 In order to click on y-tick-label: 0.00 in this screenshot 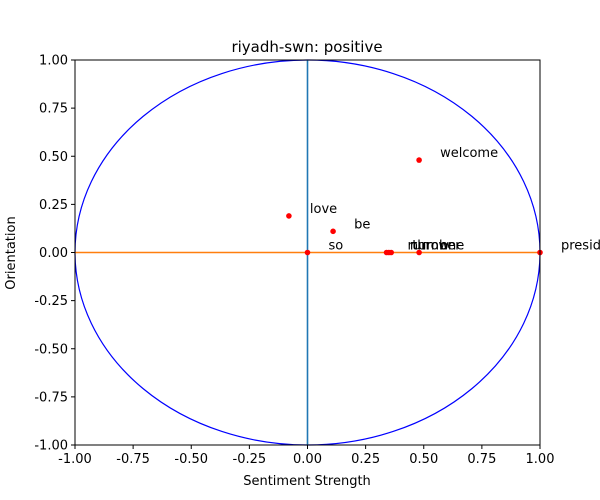, I will do `click(53, 253)`.